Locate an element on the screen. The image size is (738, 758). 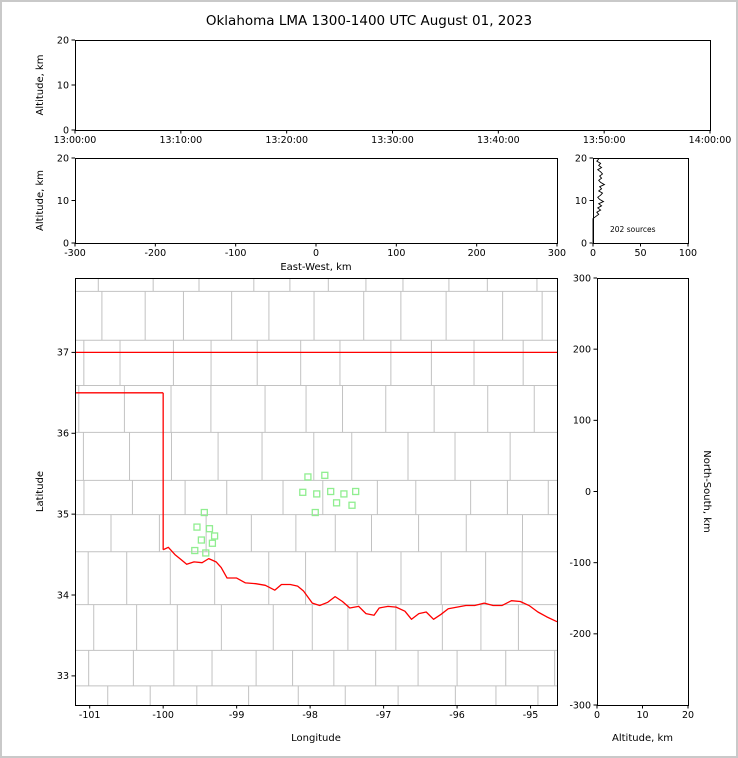
svg-text: -99 is located at coordinates (237, 715).